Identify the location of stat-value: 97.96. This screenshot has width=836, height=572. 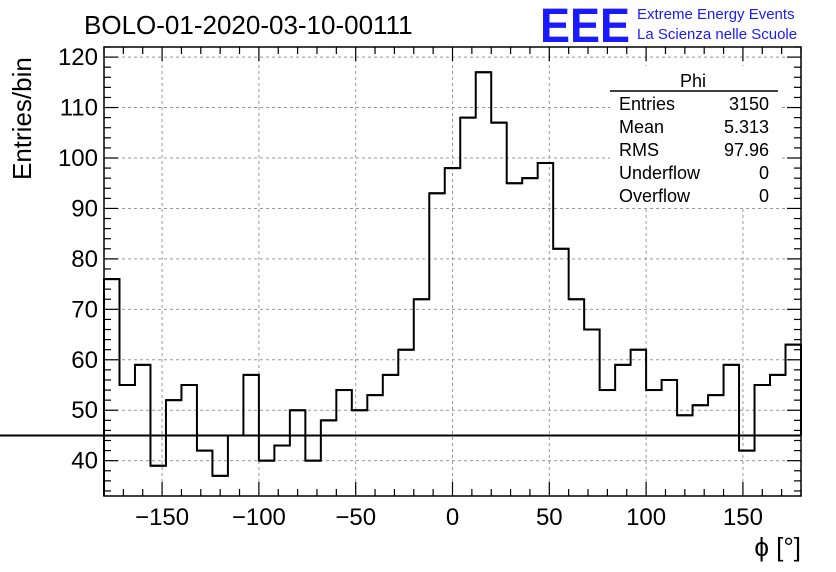
(746, 150).